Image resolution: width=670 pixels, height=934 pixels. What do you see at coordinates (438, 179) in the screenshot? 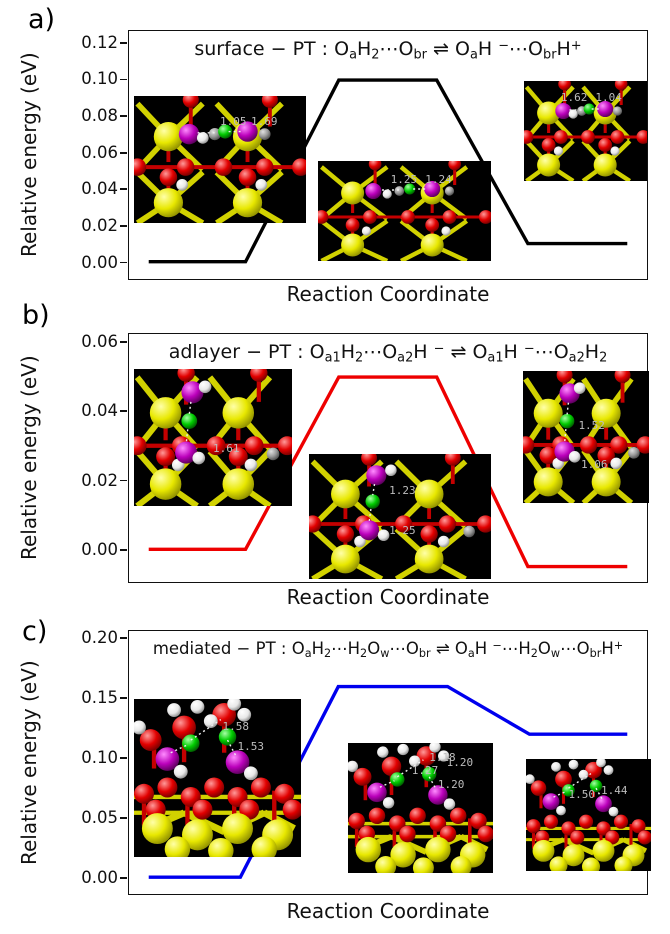
I see `distance-label: 1.24` at bounding box center [438, 179].